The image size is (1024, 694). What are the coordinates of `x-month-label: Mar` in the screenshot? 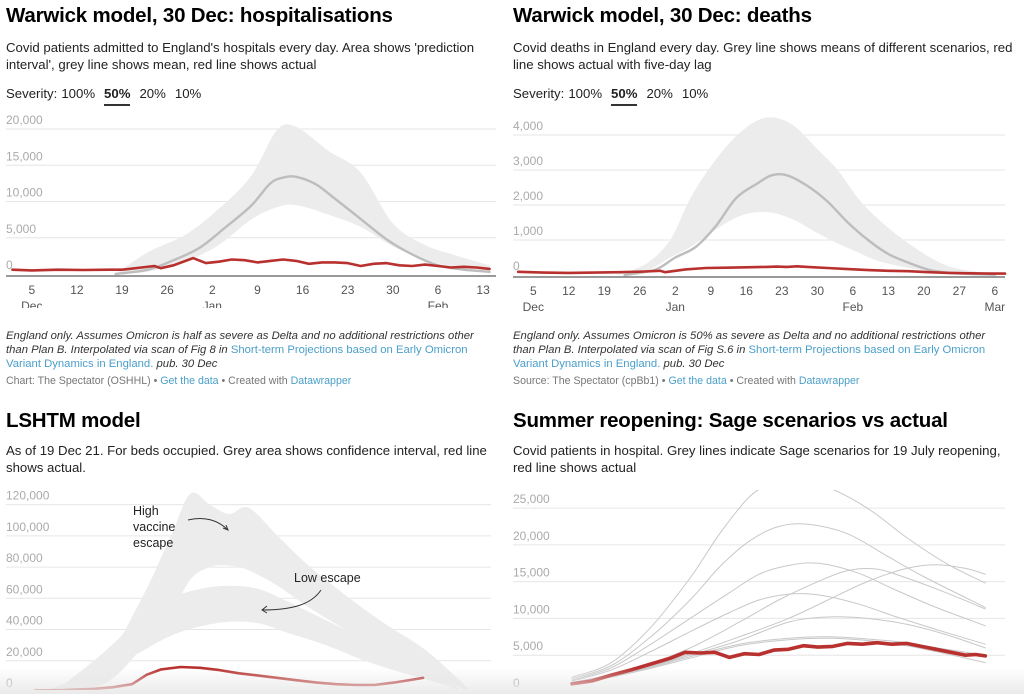 It's located at (995, 307).